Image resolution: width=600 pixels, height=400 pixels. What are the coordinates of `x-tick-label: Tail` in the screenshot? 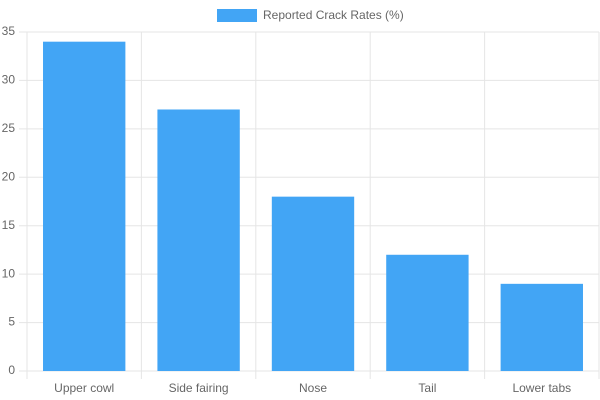 It's located at (427, 388).